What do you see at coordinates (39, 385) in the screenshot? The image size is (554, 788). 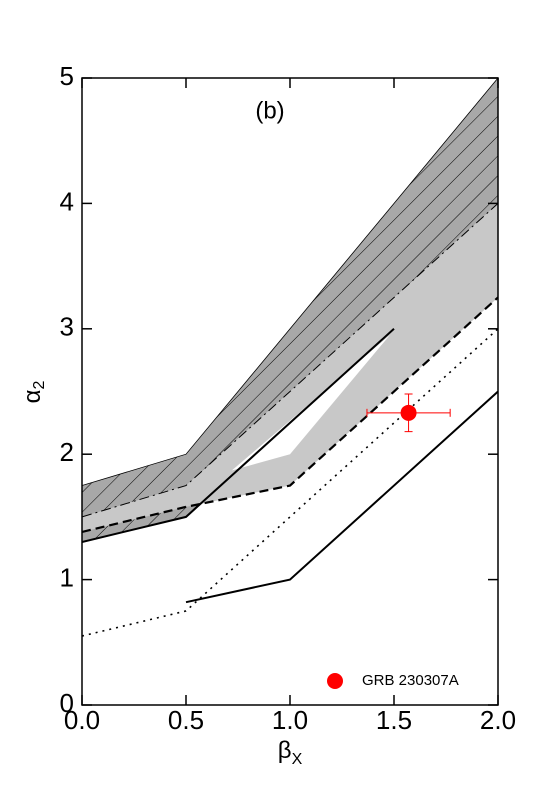 I see `y-label-subscript: 2` at bounding box center [39, 385].